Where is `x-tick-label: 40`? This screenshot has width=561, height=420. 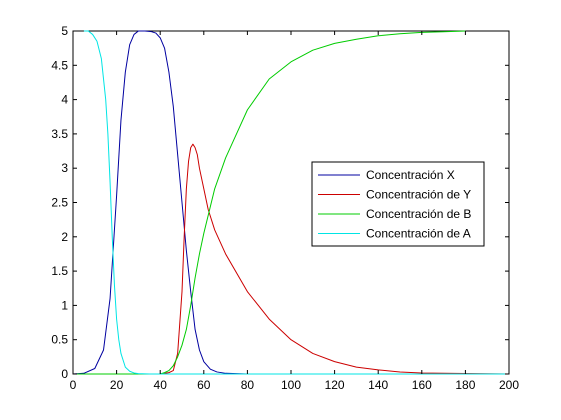 x-tick-label: 40 is located at coordinates (161, 385).